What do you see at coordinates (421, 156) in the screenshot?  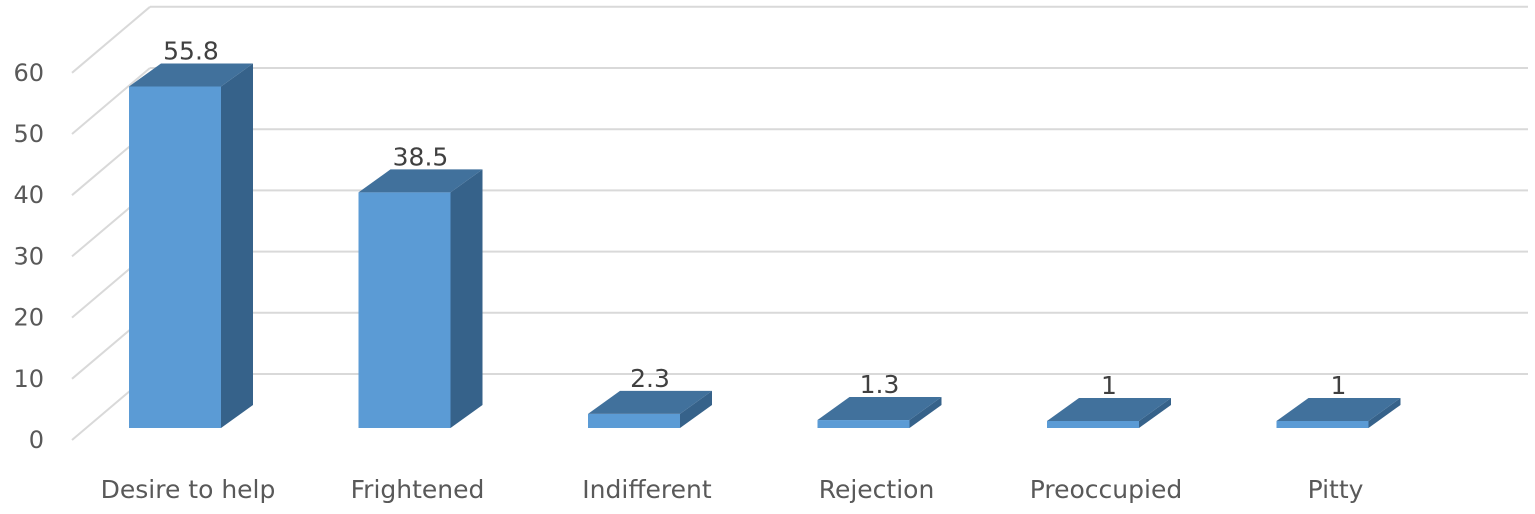 I see `data-label: 38.5` at bounding box center [421, 156].